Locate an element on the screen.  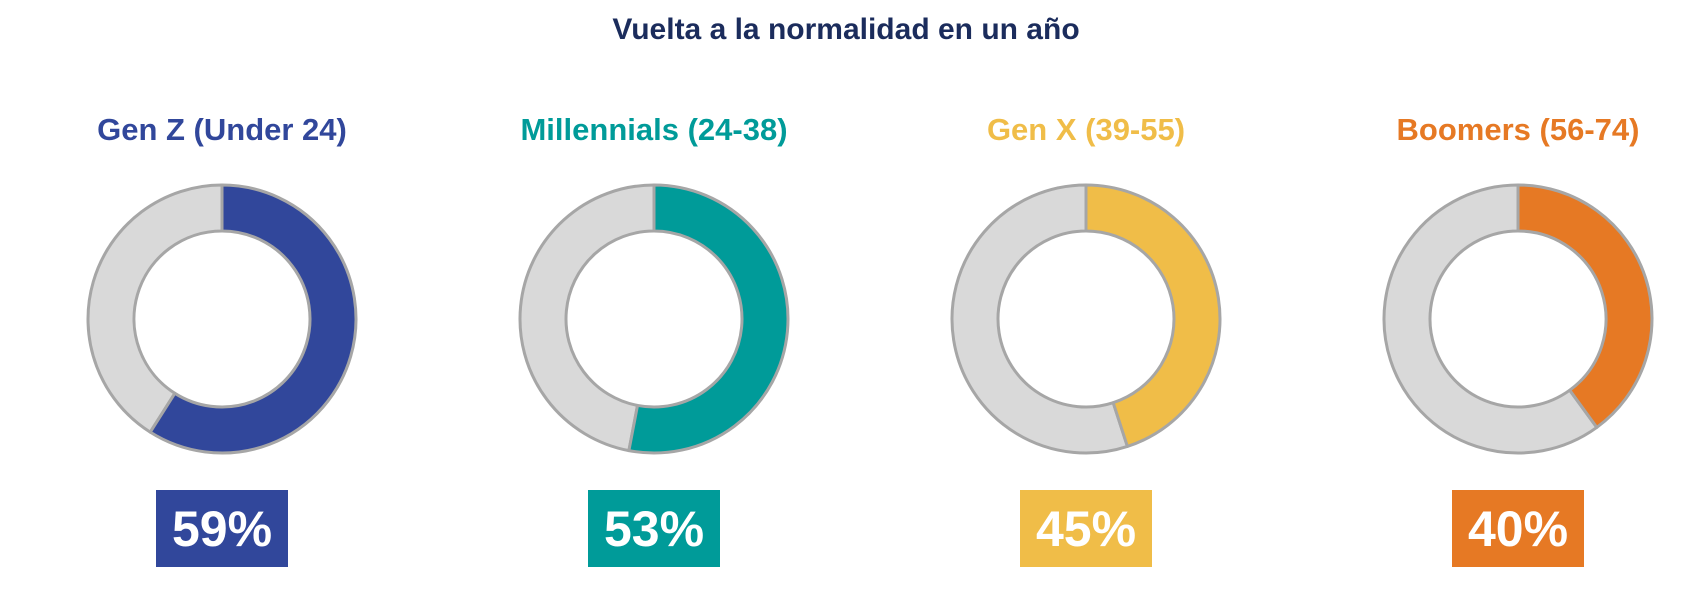
donut-remainder-boomers is located at coordinates (1490, 319).